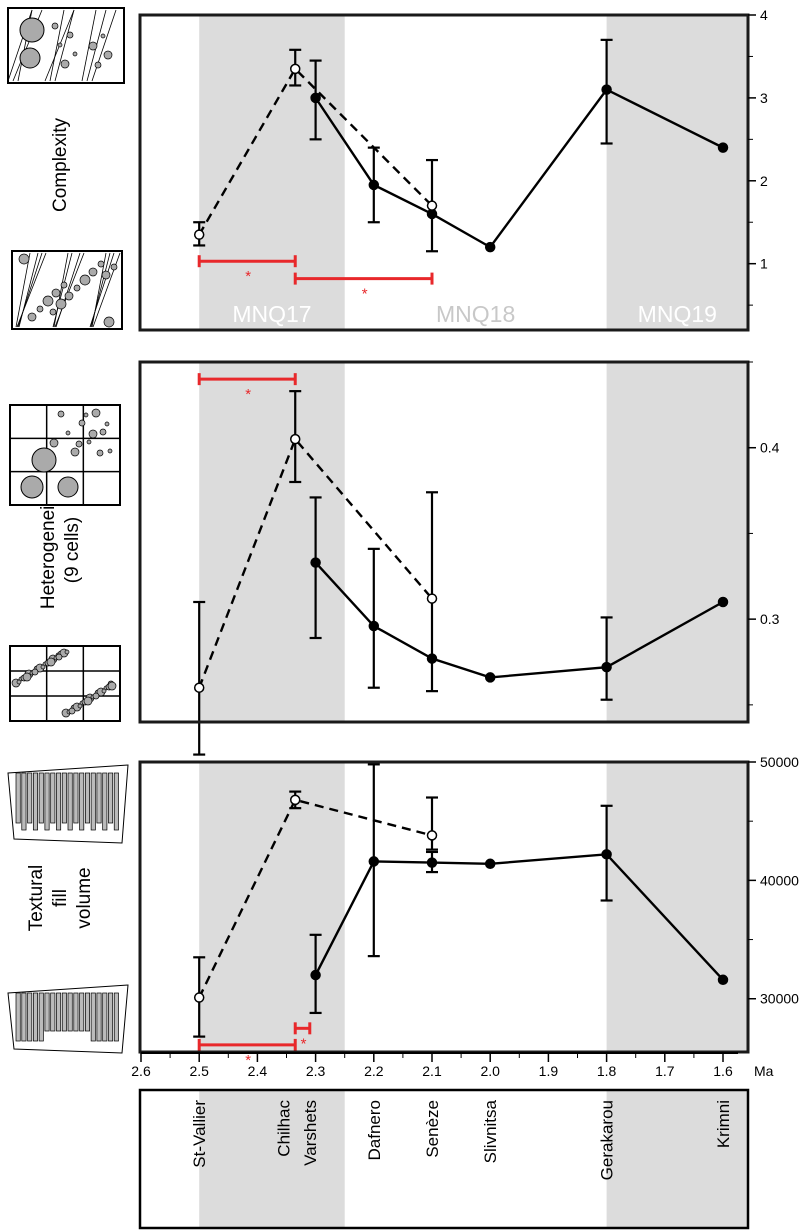 The width and height of the screenshot is (812, 1231). I want to click on data-point-open, so click(432, 598).